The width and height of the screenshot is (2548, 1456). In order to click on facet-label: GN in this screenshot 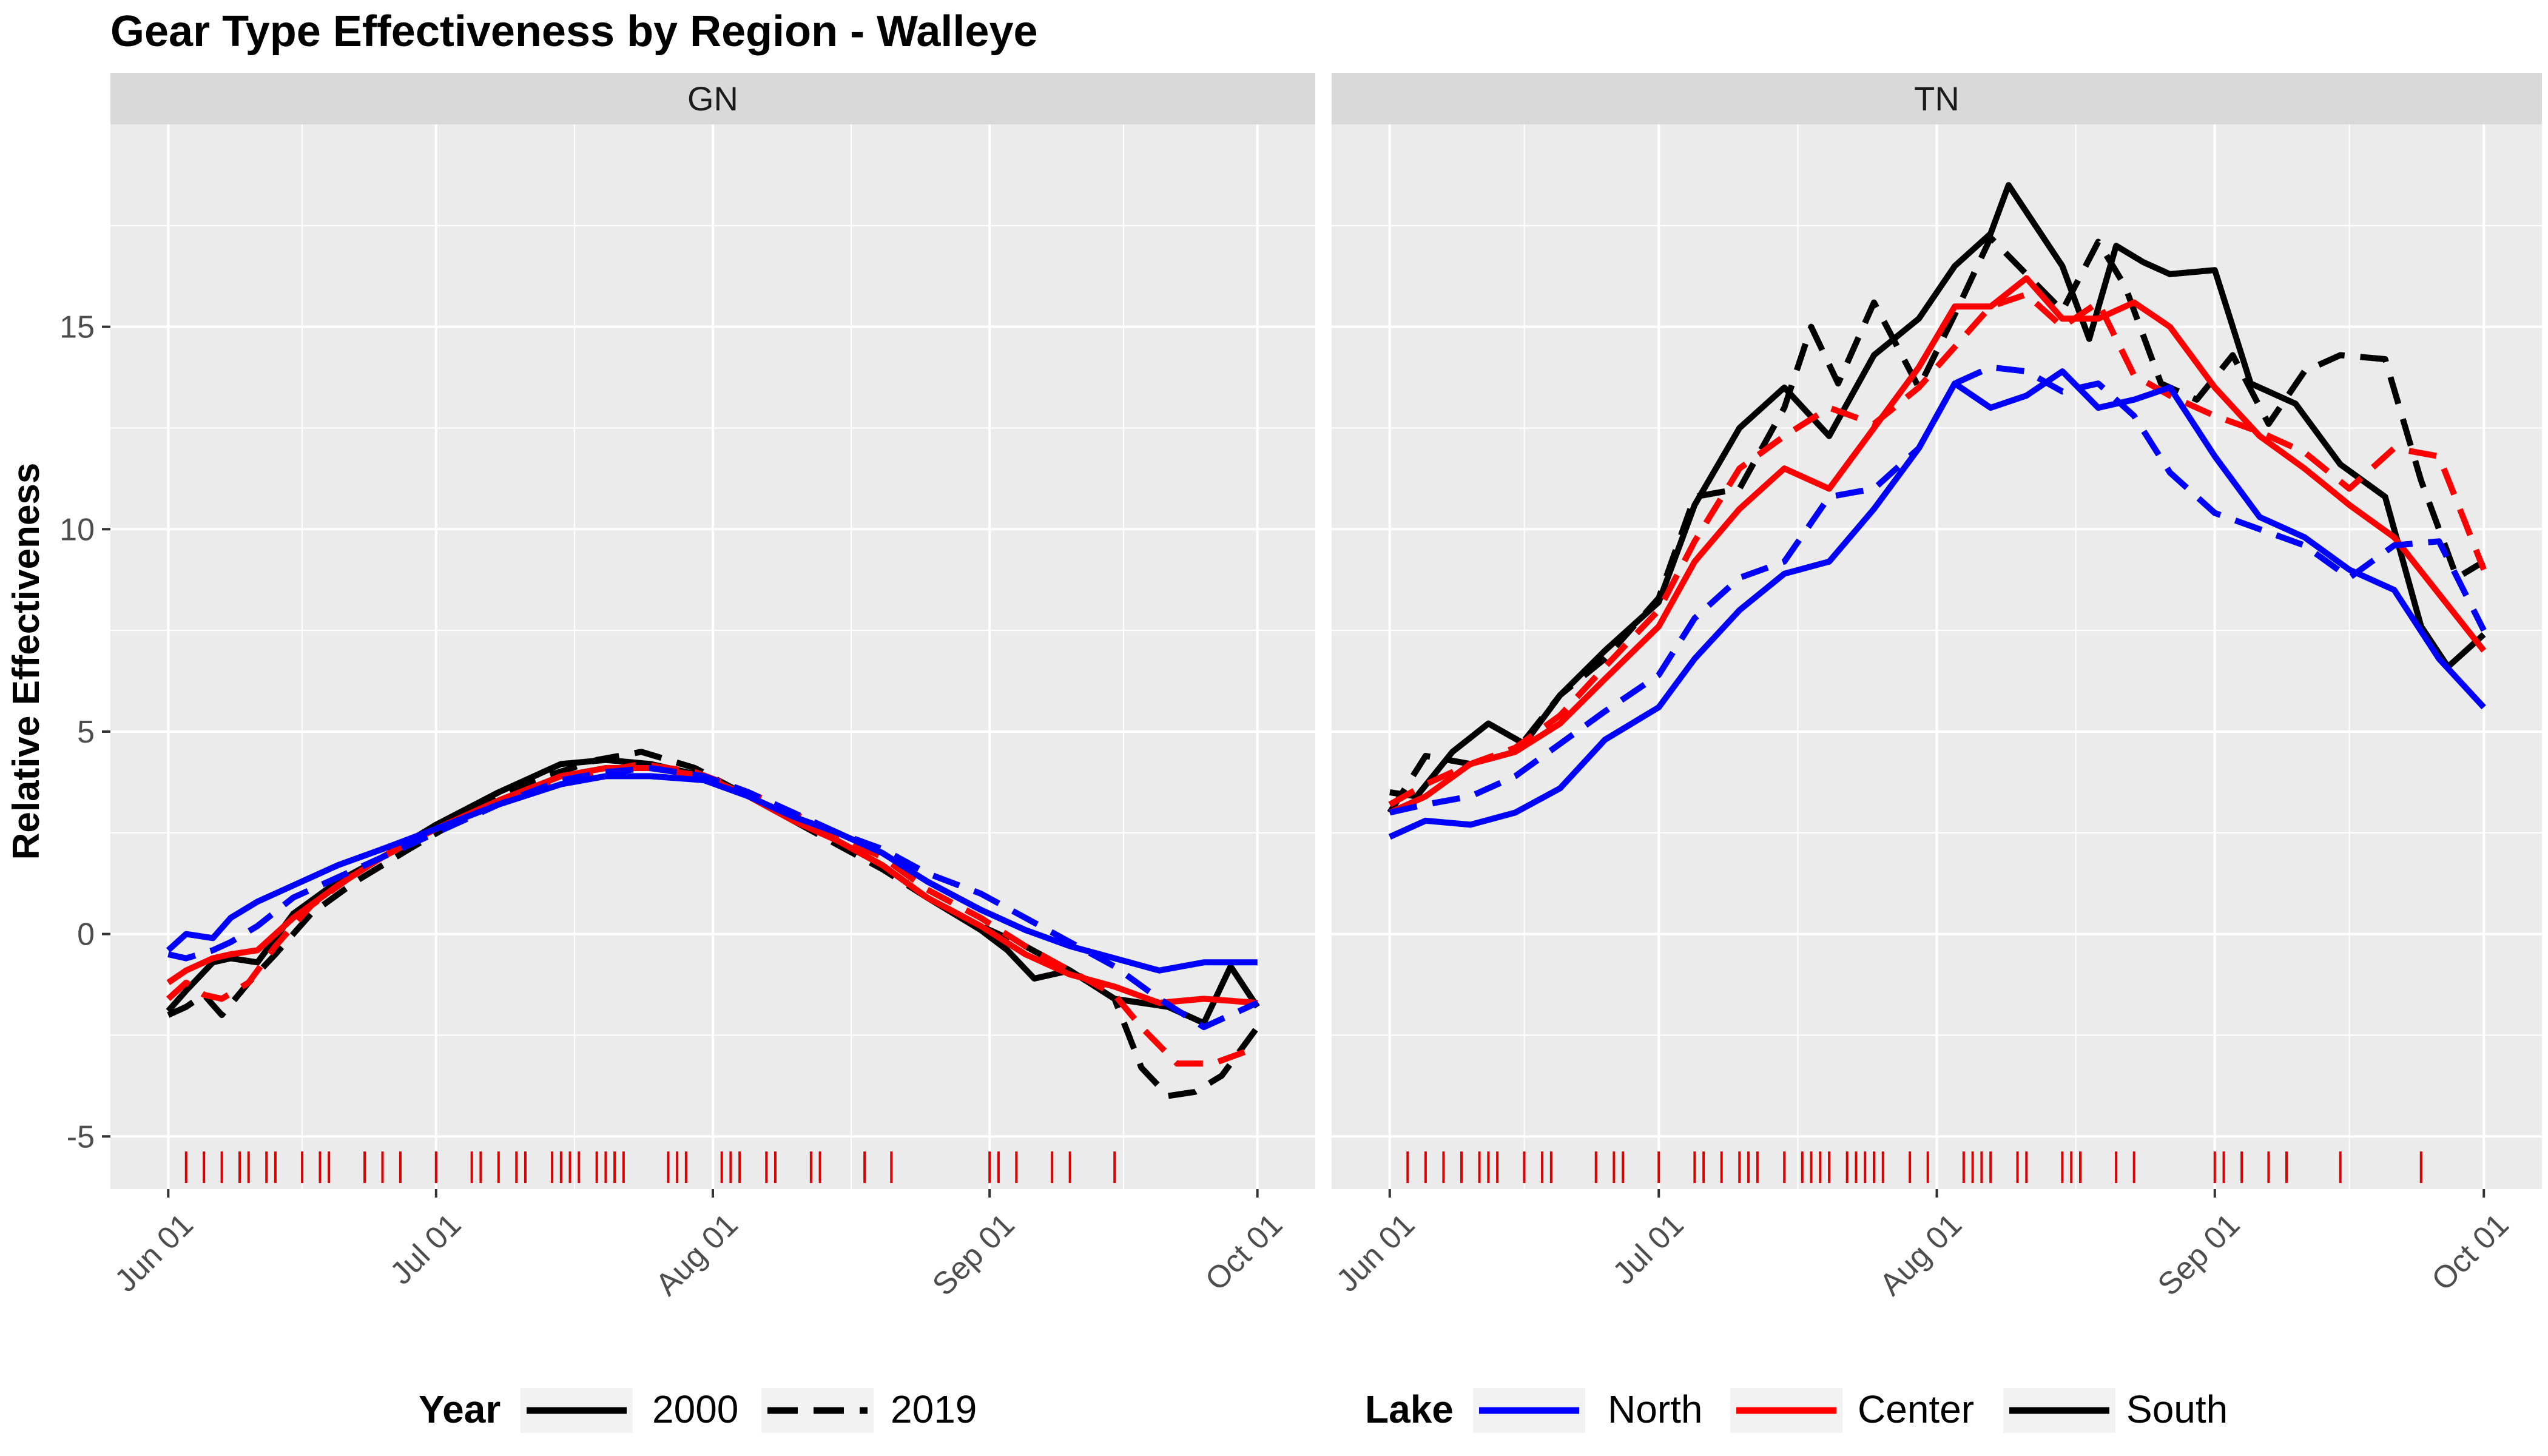, I will do `click(712, 98)`.